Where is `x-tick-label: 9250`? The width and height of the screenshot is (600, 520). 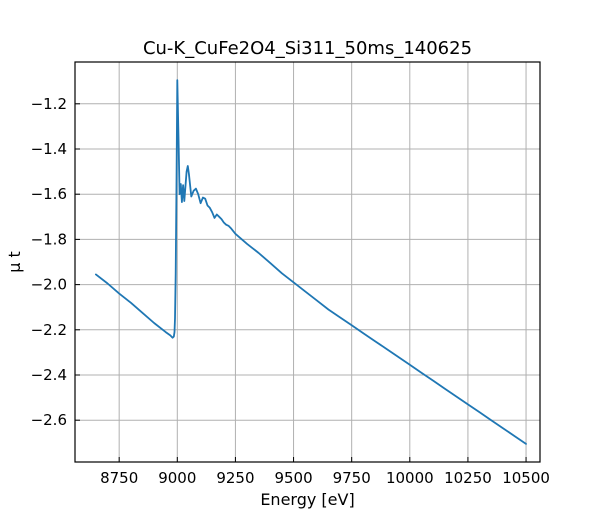 x-tick-label: 9250 is located at coordinates (235, 478).